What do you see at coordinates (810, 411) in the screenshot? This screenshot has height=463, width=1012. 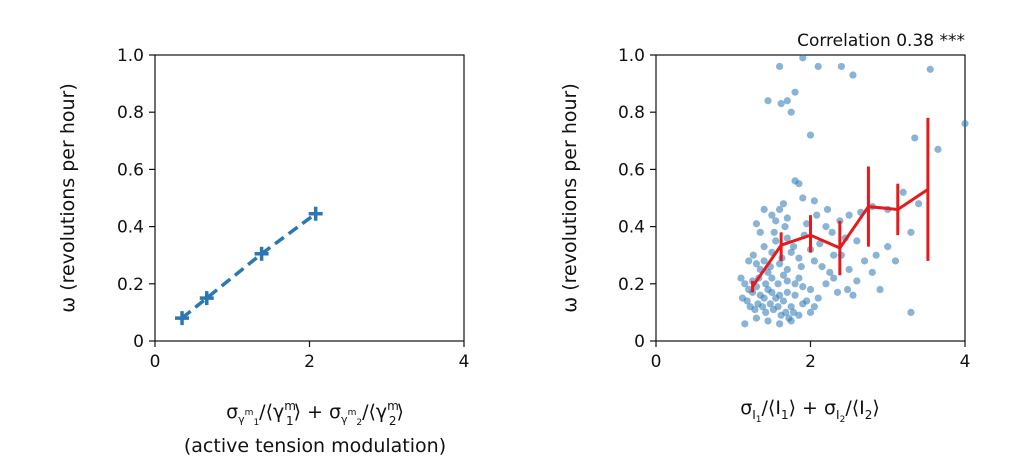 I see `right-xlabel: σI1/⟨I1⟩ + σI2/⟨I2⟩` at bounding box center [810, 411].